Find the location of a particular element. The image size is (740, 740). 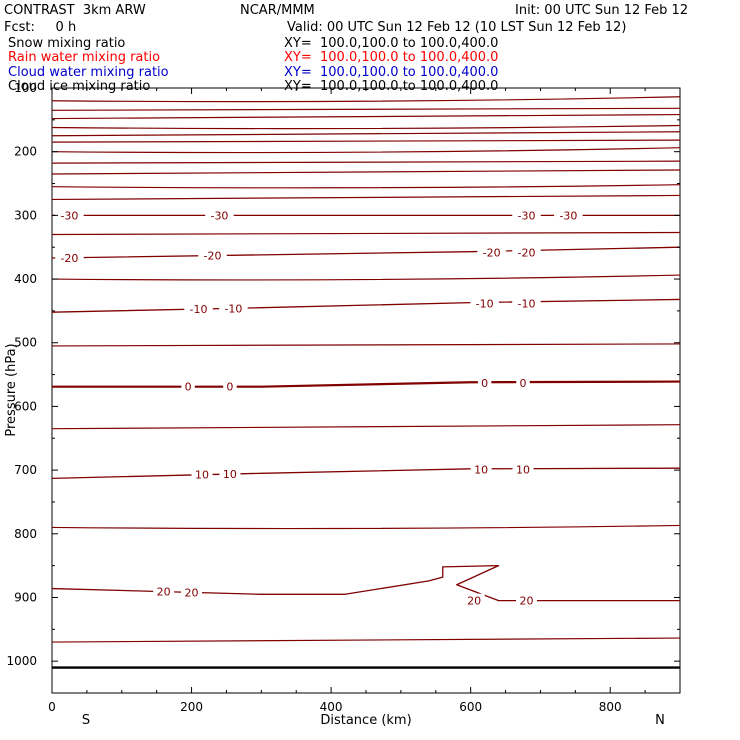

field-rain-xy: XY= 100.0,100.0 to 100.0,400.0 is located at coordinates (391, 57).